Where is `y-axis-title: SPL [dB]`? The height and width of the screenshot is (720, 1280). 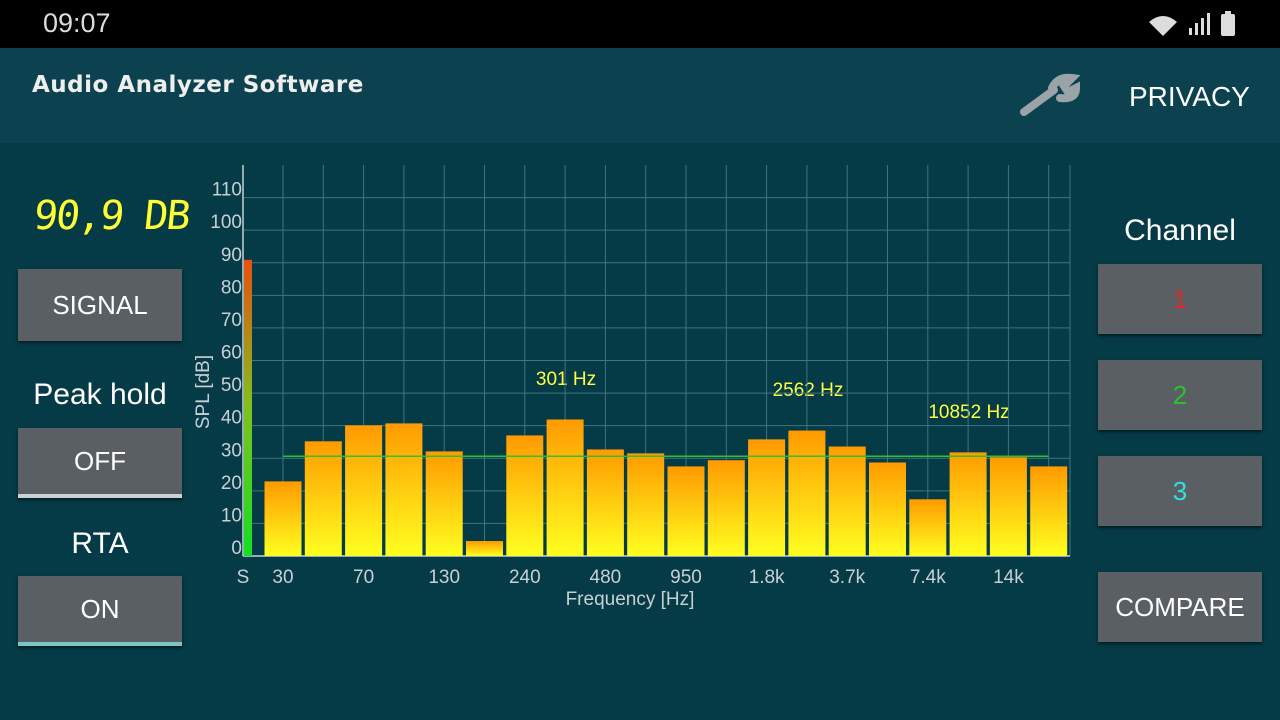
y-axis-title: SPL [dB] is located at coordinates (203, 392).